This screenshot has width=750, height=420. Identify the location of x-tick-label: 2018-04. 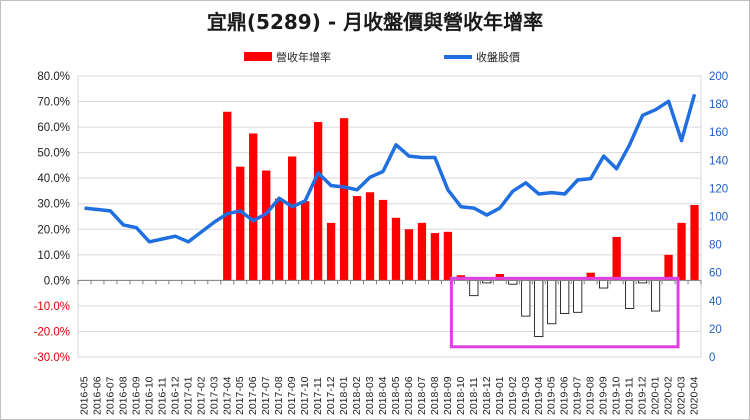
(383, 395).